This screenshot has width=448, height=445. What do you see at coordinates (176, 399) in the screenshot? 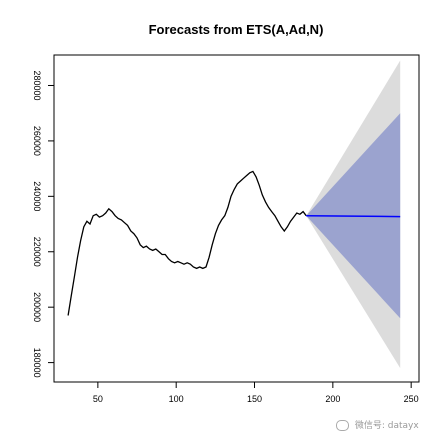
I see `x-tick-label: 100` at bounding box center [176, 399].